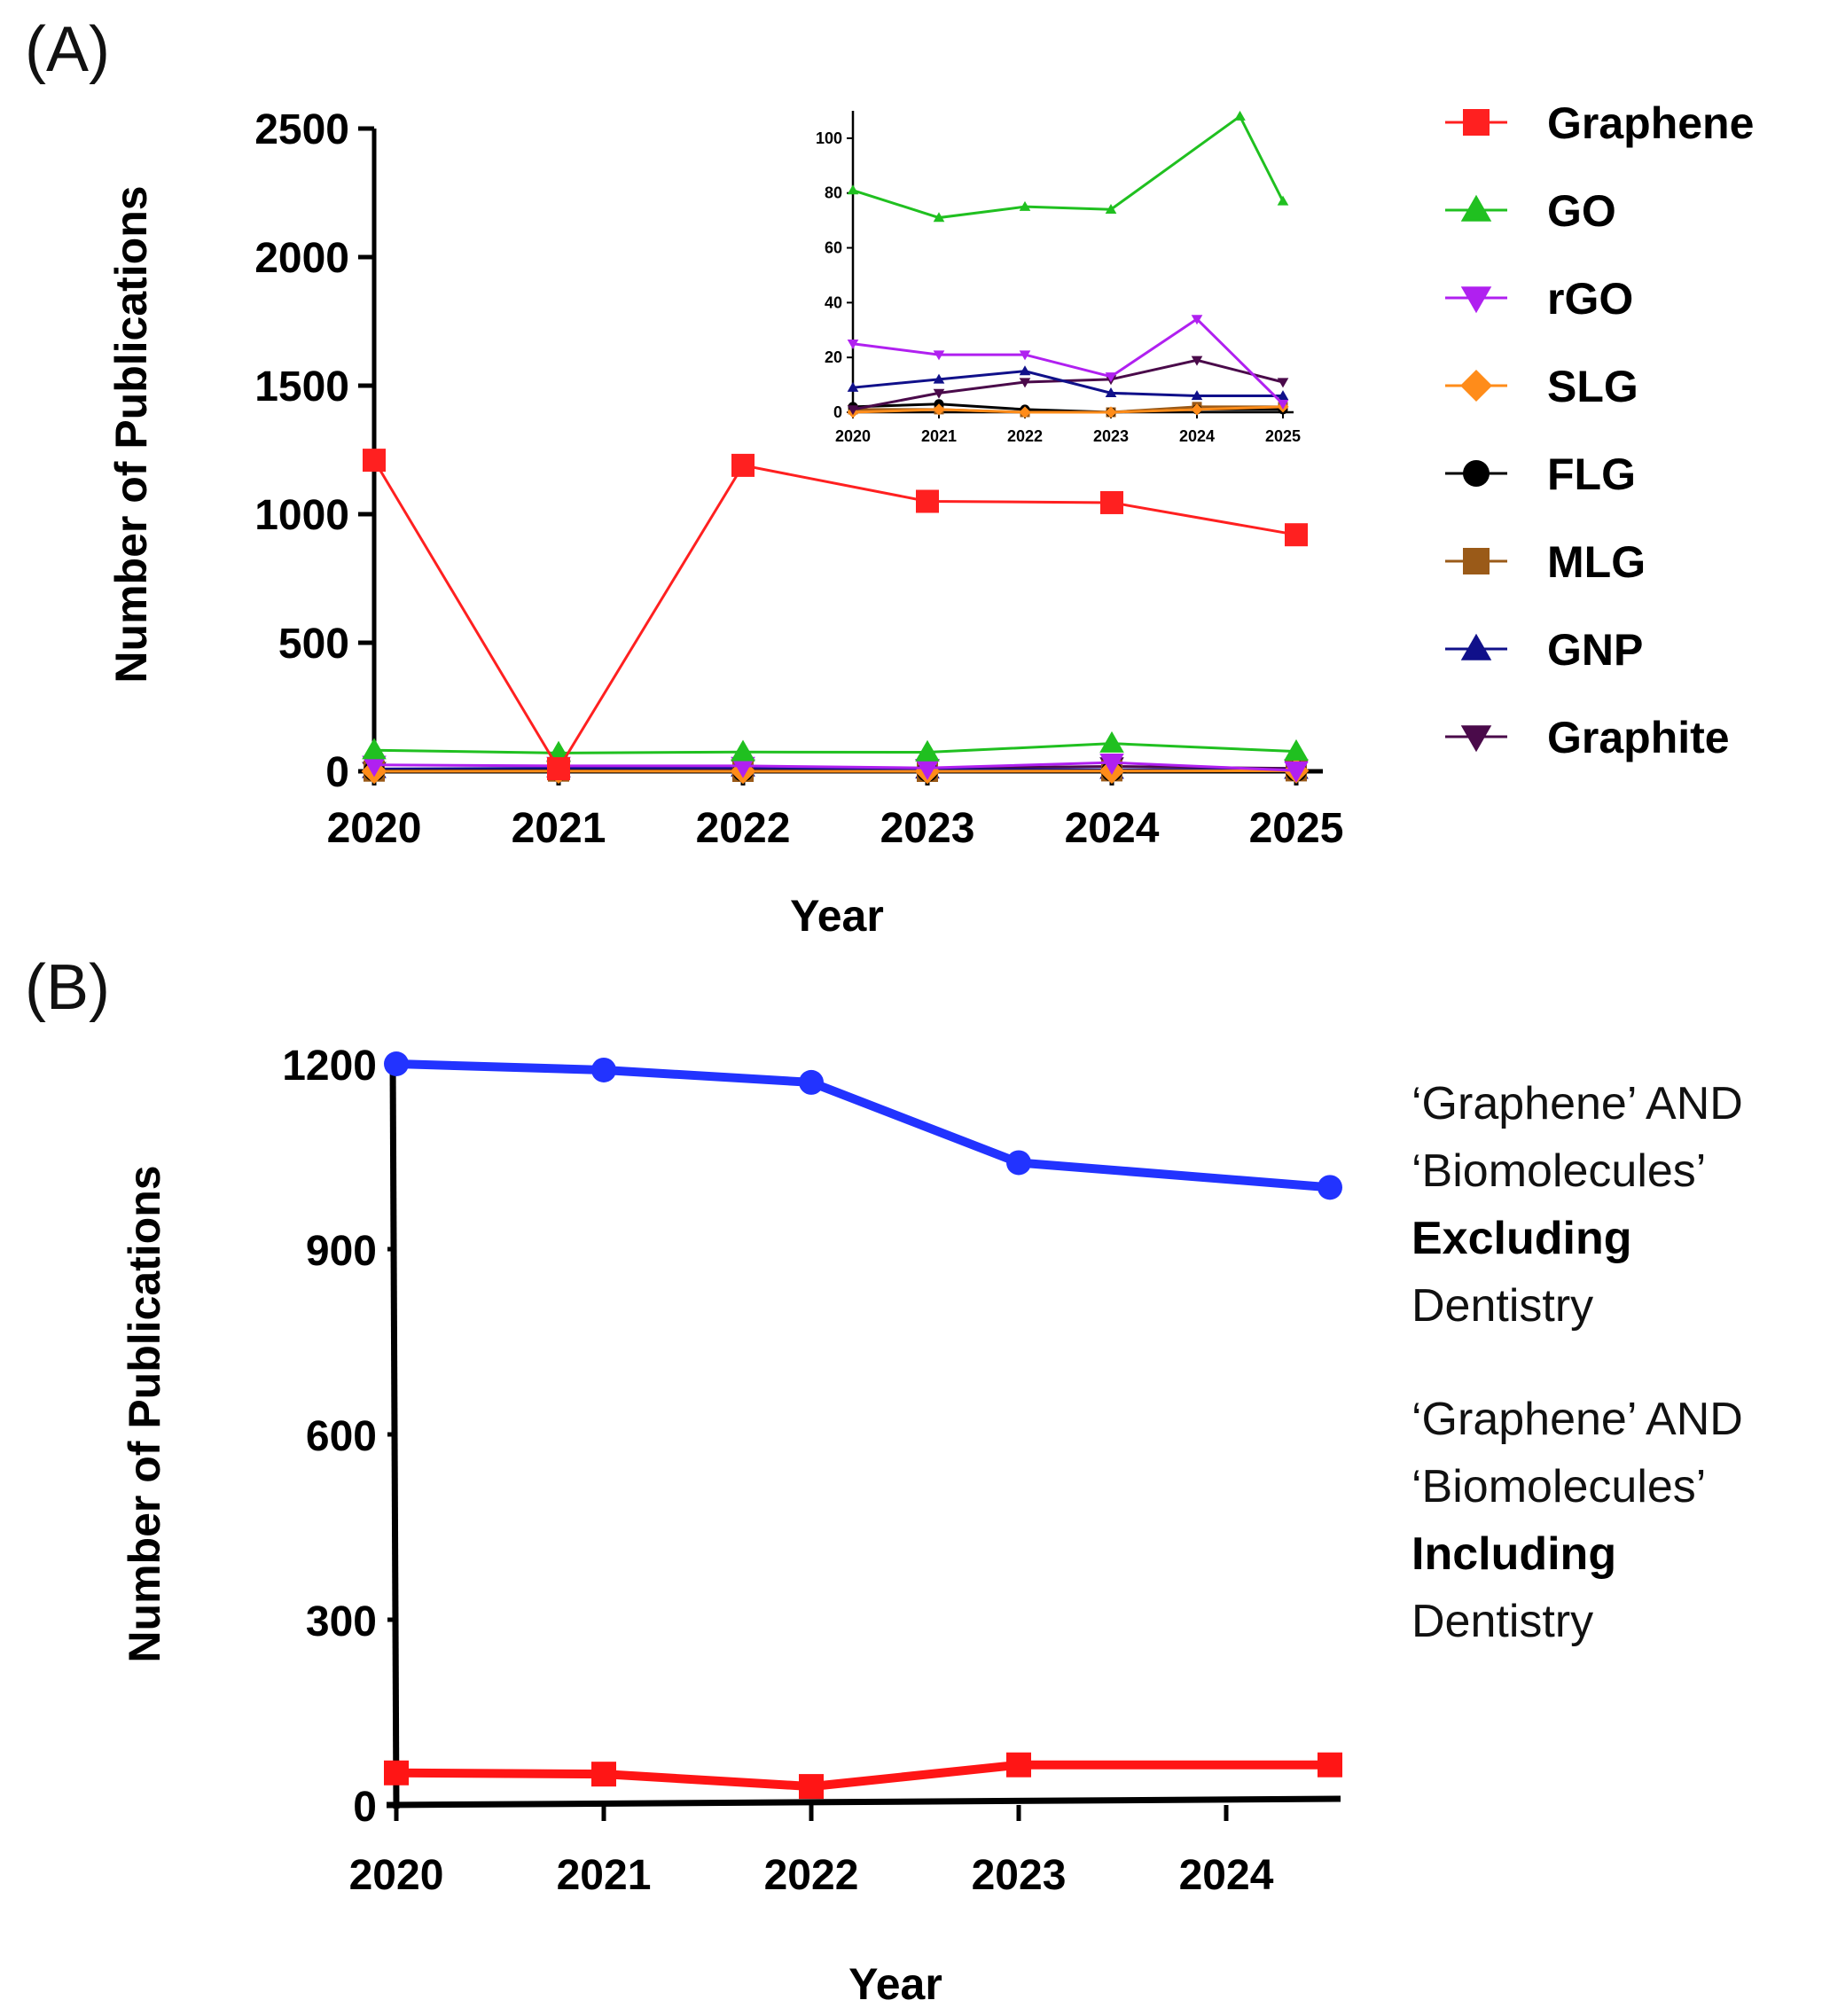 The width and height of the screenshot is (1822, 2016). Describe the element at coordinates (829, 138) in the screenshot. I see `inset-y-tick-label: 100` at that location.